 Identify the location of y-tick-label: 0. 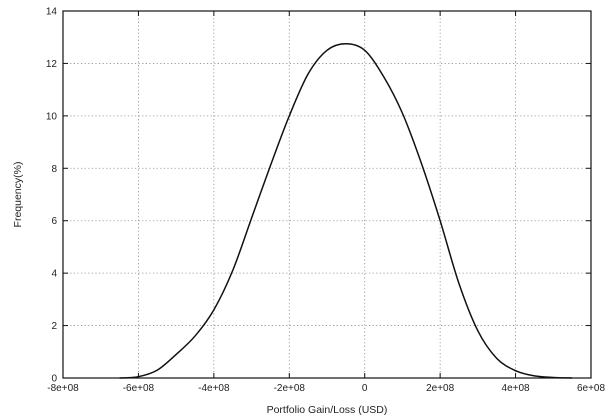
(54, 379).